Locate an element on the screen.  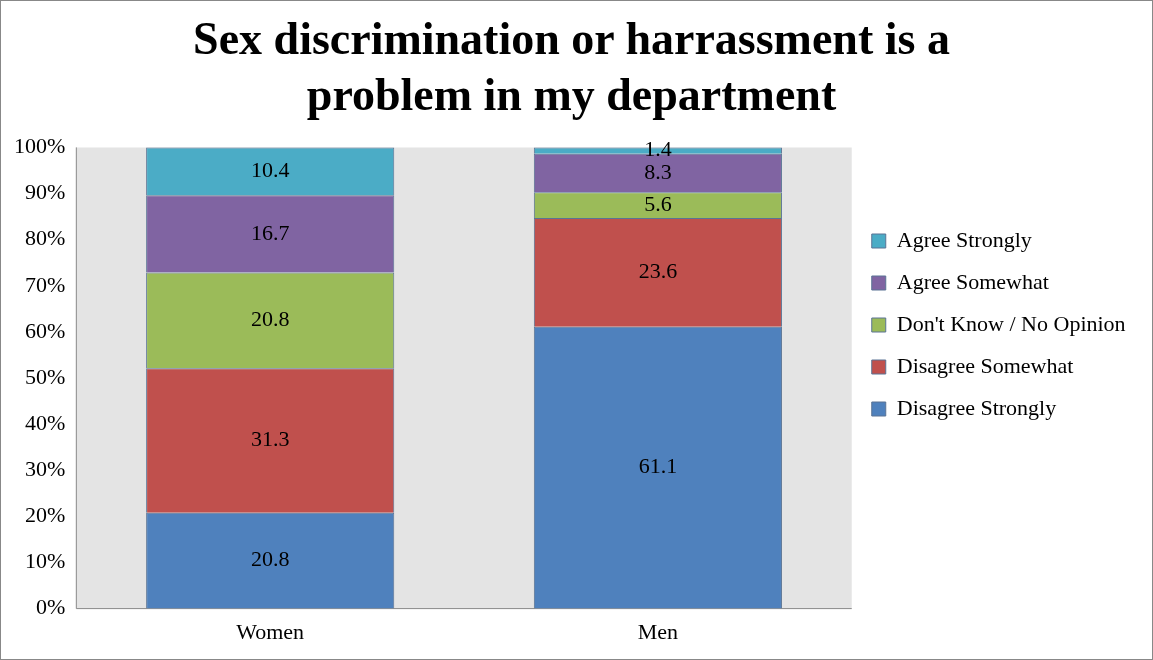
y-tick-label: 100% is located at coordinates (40, 146).